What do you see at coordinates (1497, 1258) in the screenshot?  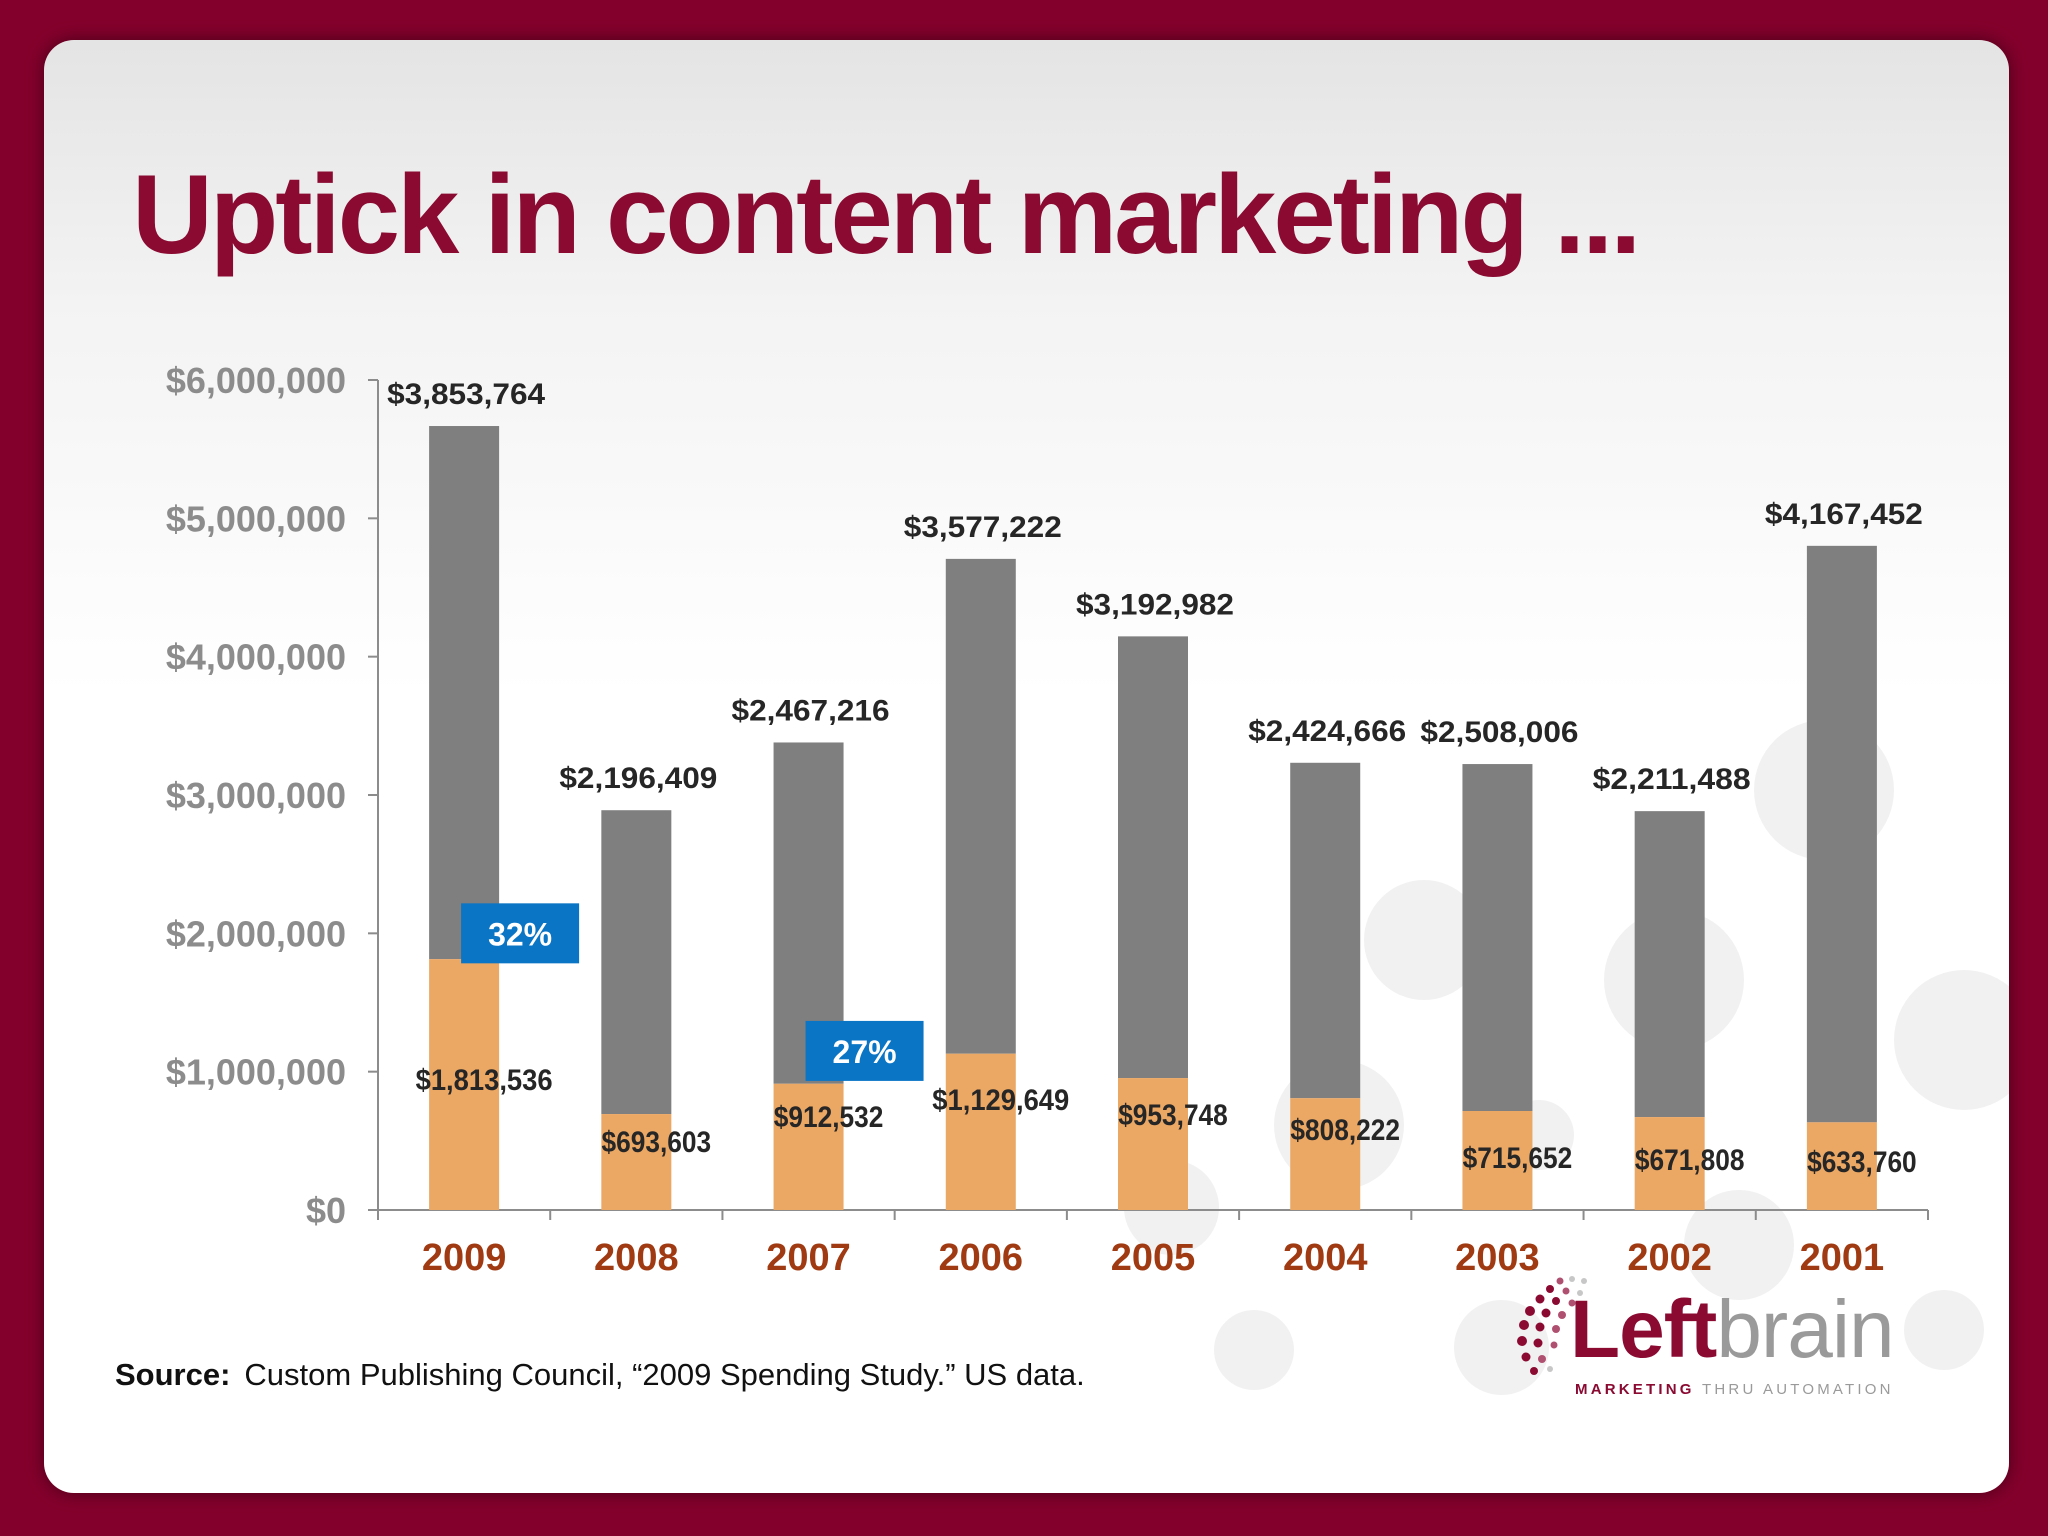 I see `category-label: 2003` at bounding box center [1497, 1258].